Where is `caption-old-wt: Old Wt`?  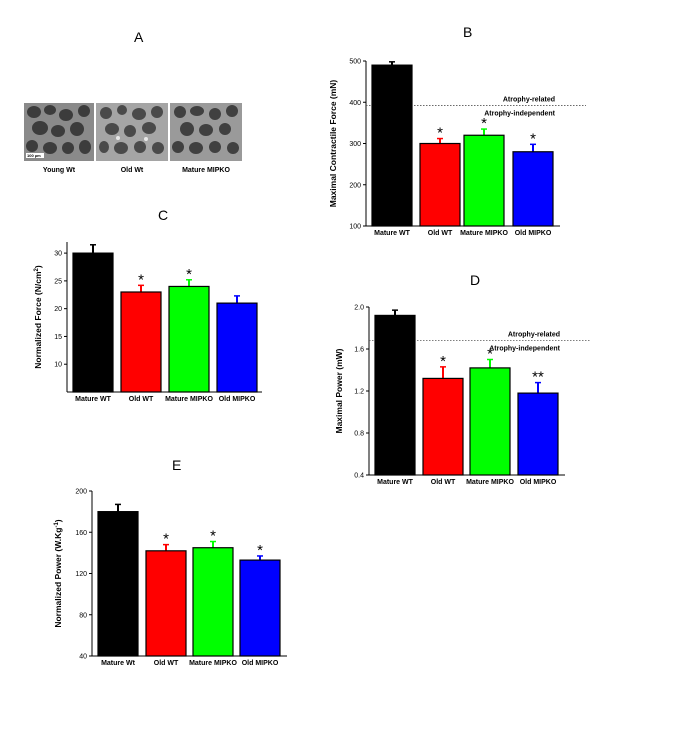 caption-old-wt: Old Wt is located at coordinates (132, 170).